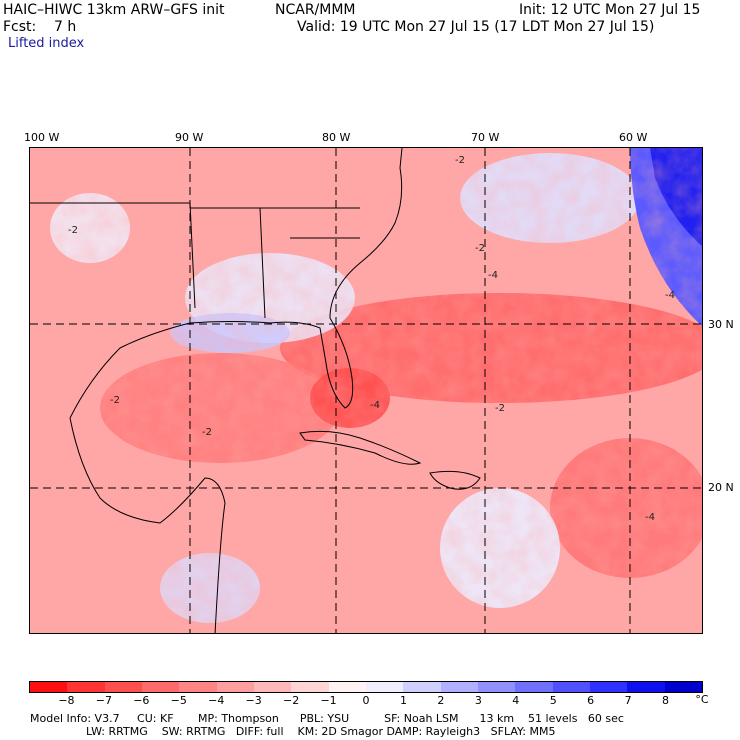 The image size is (740, 740). I want to click on org-label: NCAR/MMM, so click(315, 10).